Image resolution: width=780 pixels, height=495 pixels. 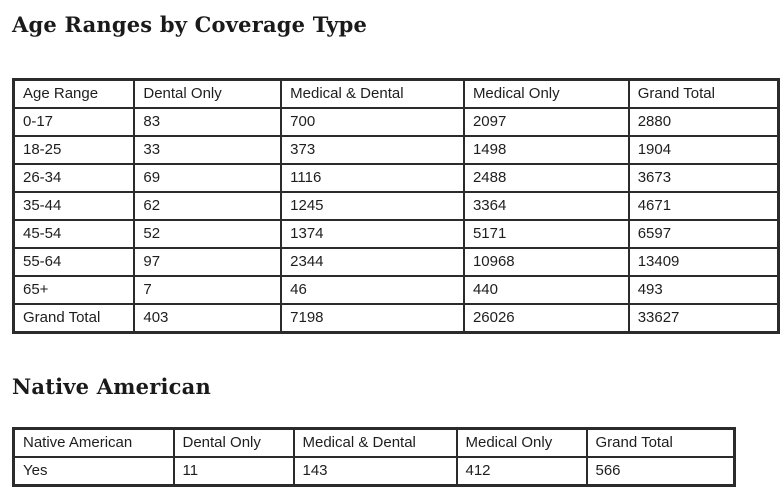 I want to click on table-cell: 1374, so click(x=372, y=234).